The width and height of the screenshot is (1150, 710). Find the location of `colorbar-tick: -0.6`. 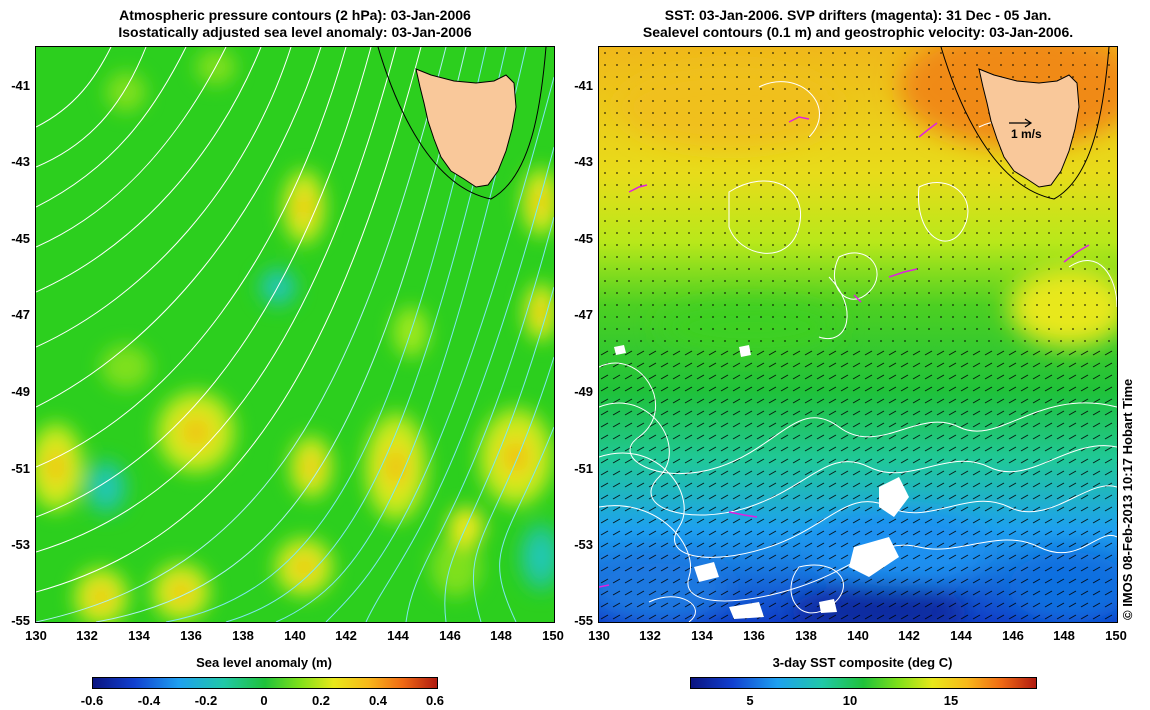

colorbar-tick: -0.6 is located at coordinates (92, 700).